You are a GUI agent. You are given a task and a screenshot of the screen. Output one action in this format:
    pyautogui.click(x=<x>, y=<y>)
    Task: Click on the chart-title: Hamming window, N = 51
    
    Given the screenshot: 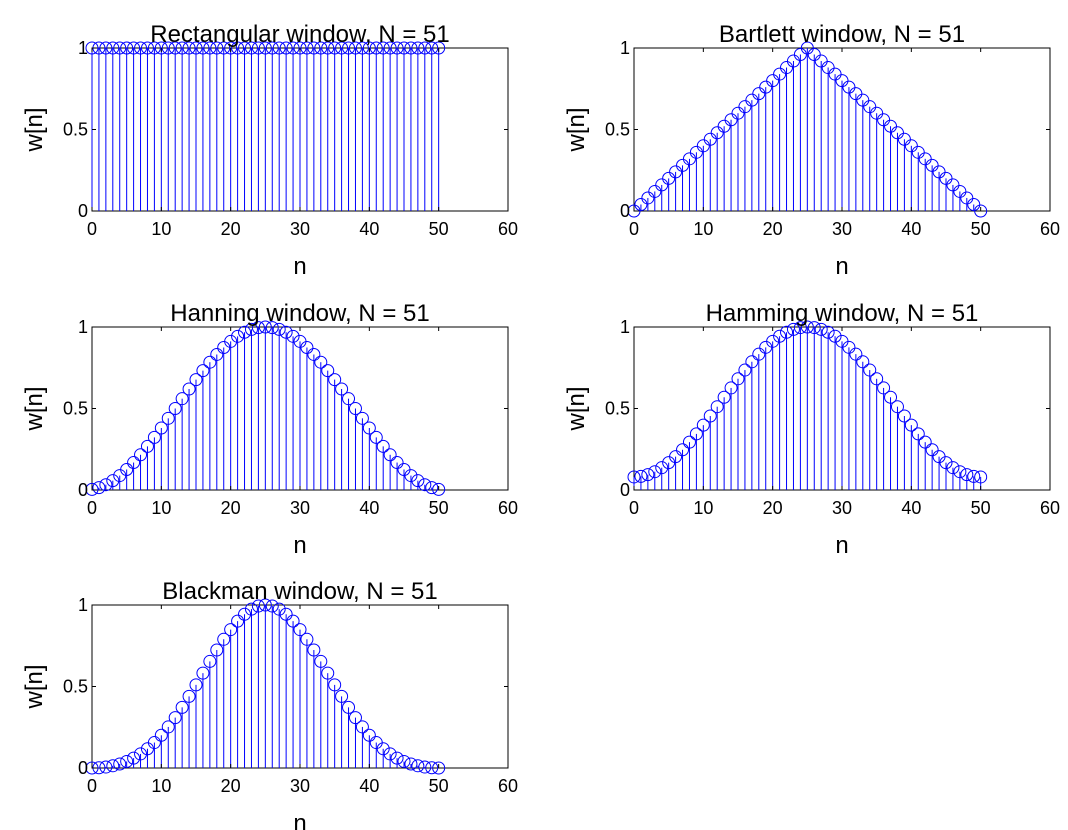 What is the action you would take?
    pyautogui.click(x=842, y=313)
    